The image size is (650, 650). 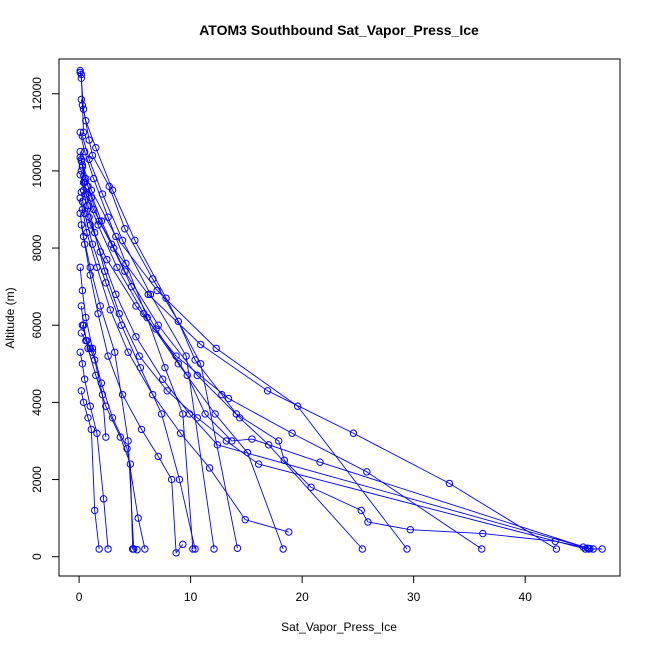 What do you see at coordinates (526, 597) in the screenshot?
I see `x-tick-label: 40` at bounding box center [526, 597].